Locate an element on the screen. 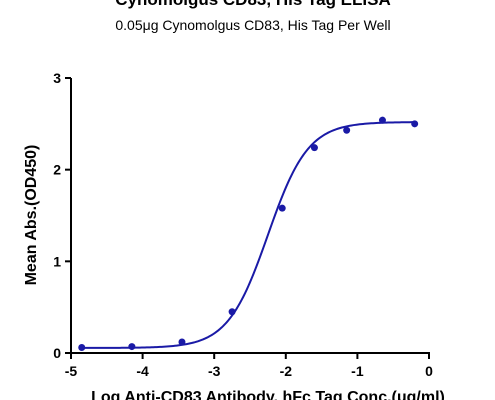  chart-title: Cynomolgus CD83, His Tag ELISA is located at coordinates (253, 4).